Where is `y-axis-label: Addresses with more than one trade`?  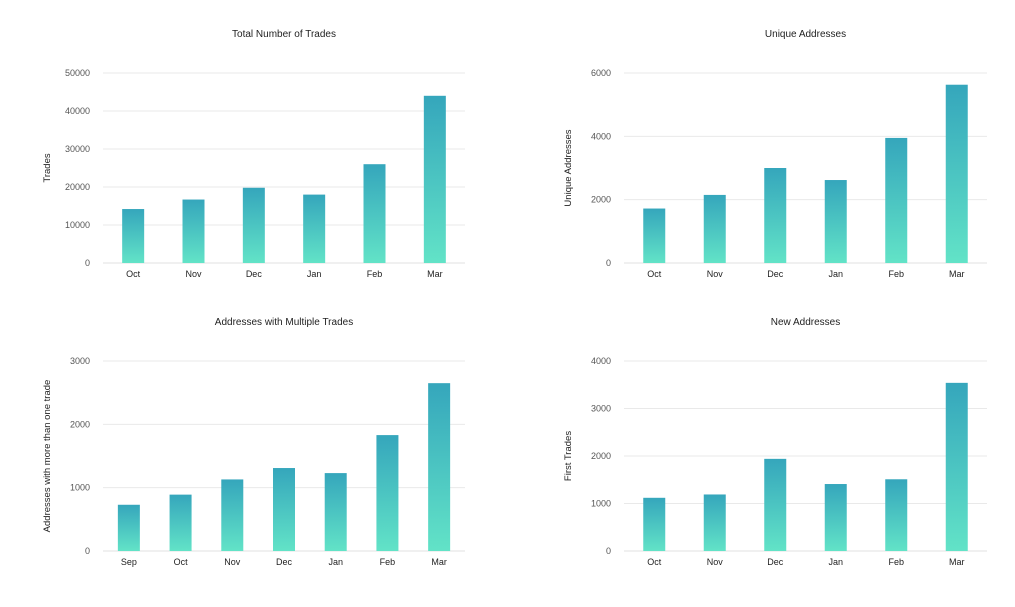
y-axis-label: Addresses with more than one trade is located at coordinates (47, 456).